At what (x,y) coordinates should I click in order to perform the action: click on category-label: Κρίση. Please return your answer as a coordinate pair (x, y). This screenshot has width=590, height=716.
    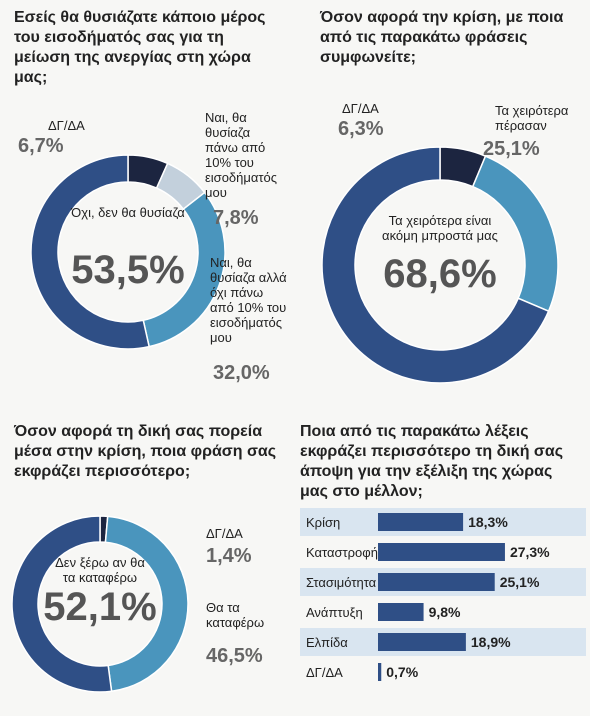
    Looking at the image, I should click on (323, 522).